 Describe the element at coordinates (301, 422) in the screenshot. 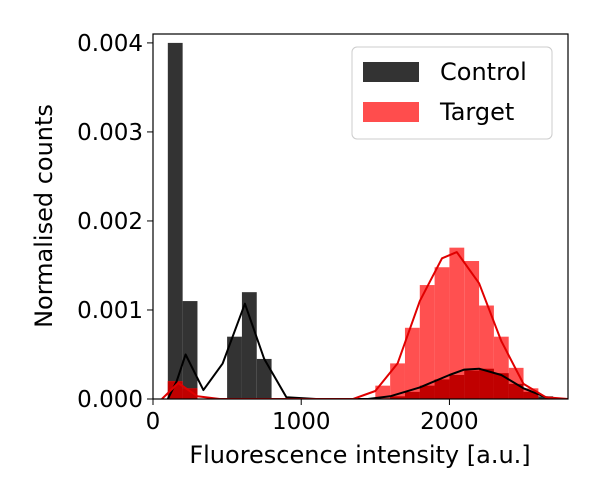

I see `x-tick-label: 1000` at that location.